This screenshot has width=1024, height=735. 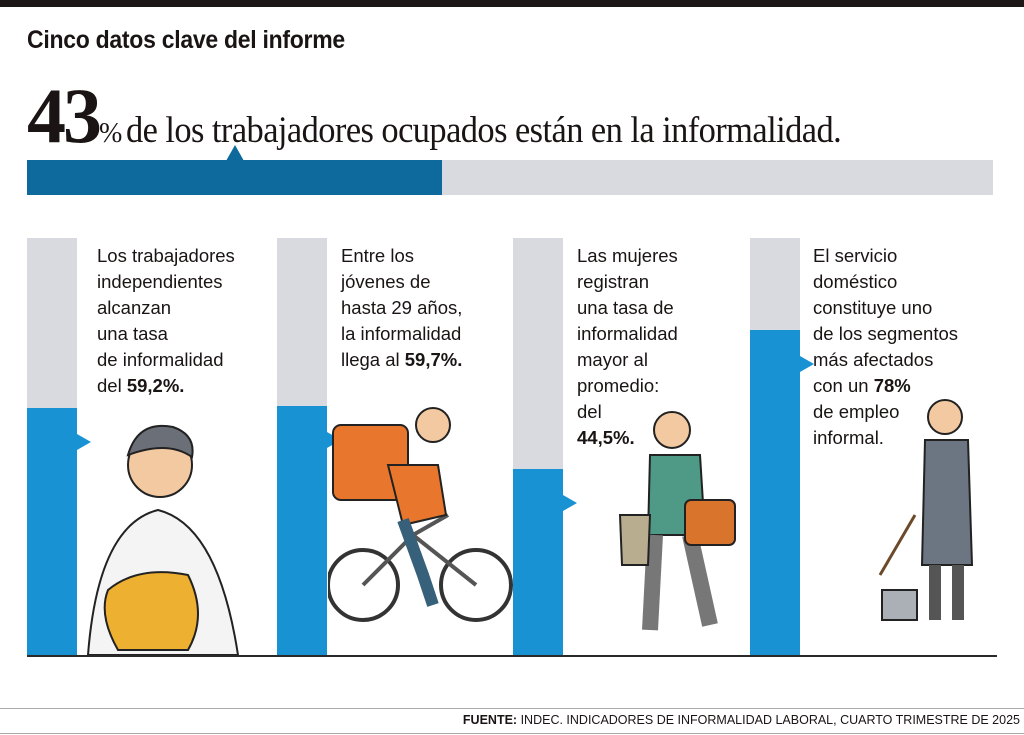 I want to click on fact-line: mayor al, so click(x=612, y=359).